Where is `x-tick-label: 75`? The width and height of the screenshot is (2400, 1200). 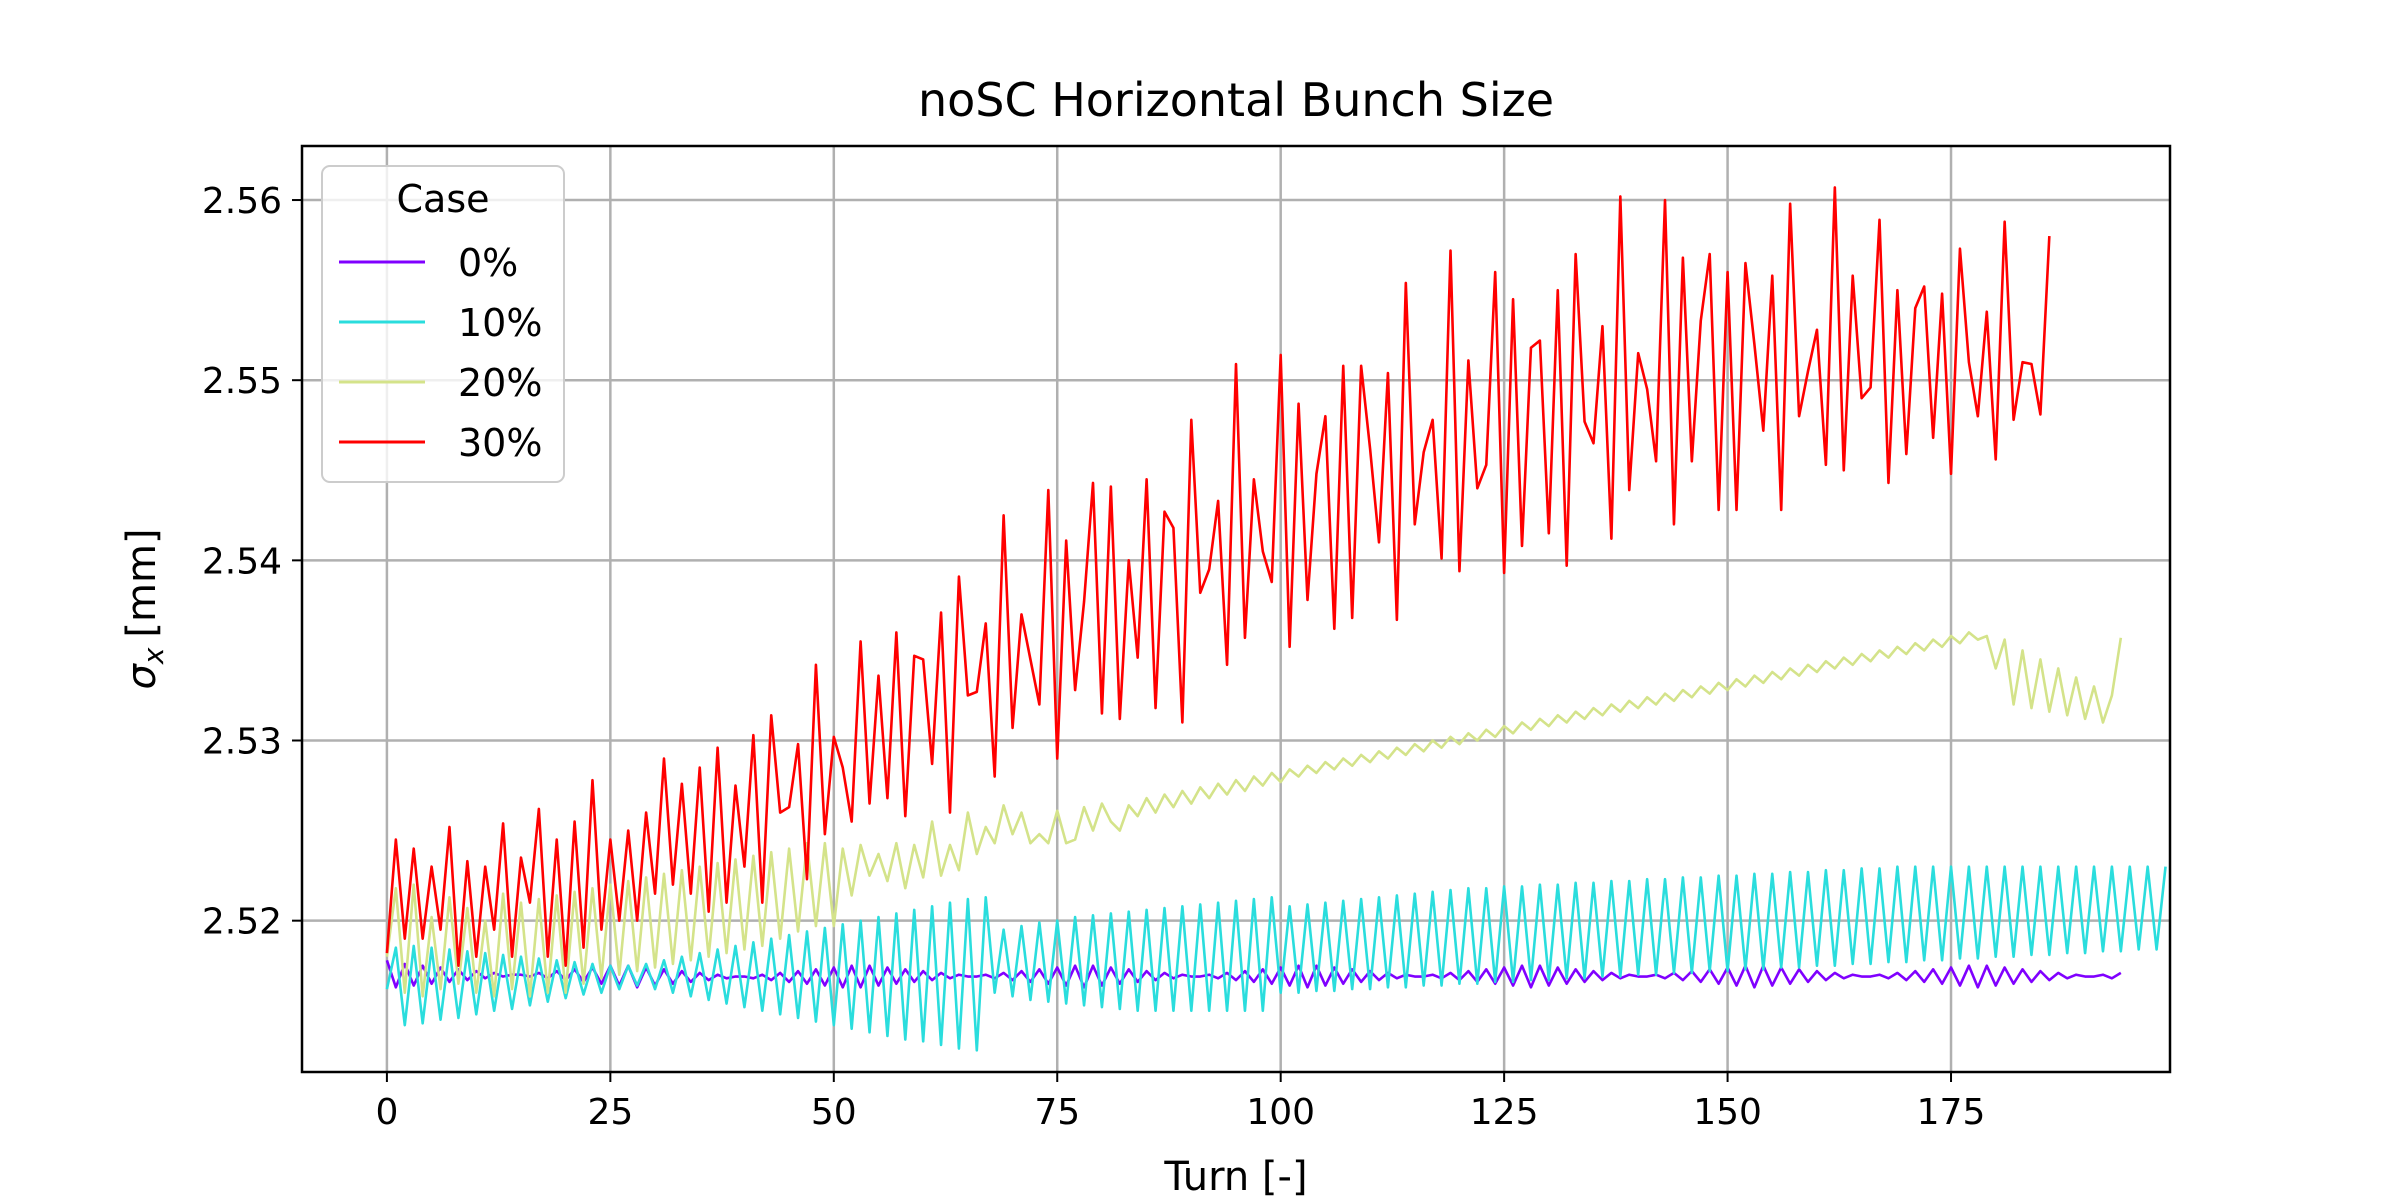 x-tick-label: 75 is located at coordinates (1057, 1112).